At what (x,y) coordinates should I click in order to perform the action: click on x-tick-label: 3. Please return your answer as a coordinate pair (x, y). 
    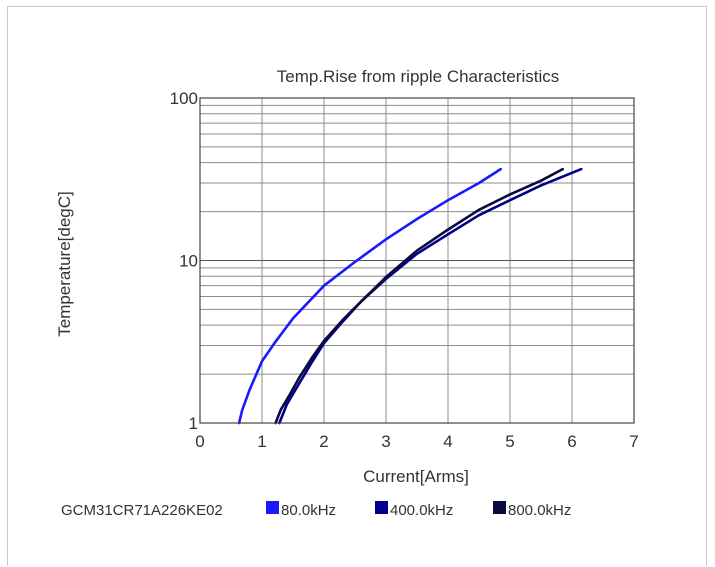
    Looking at the image, I should click on (385, 441).